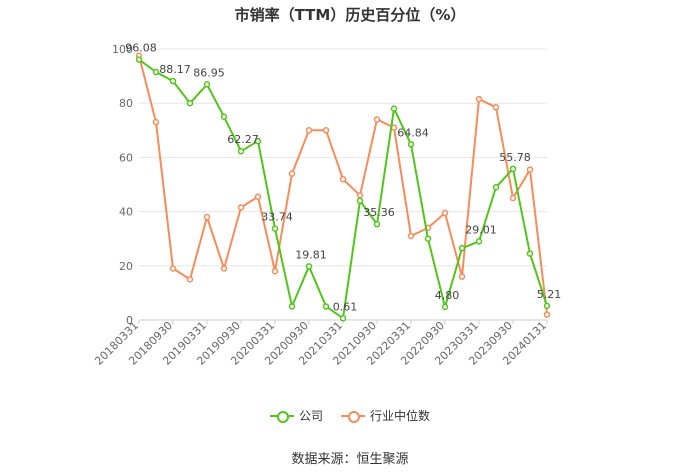 This screenshot has height=473, width=700. I want to click on legend-item: 行业中位数, so click(385, 415).